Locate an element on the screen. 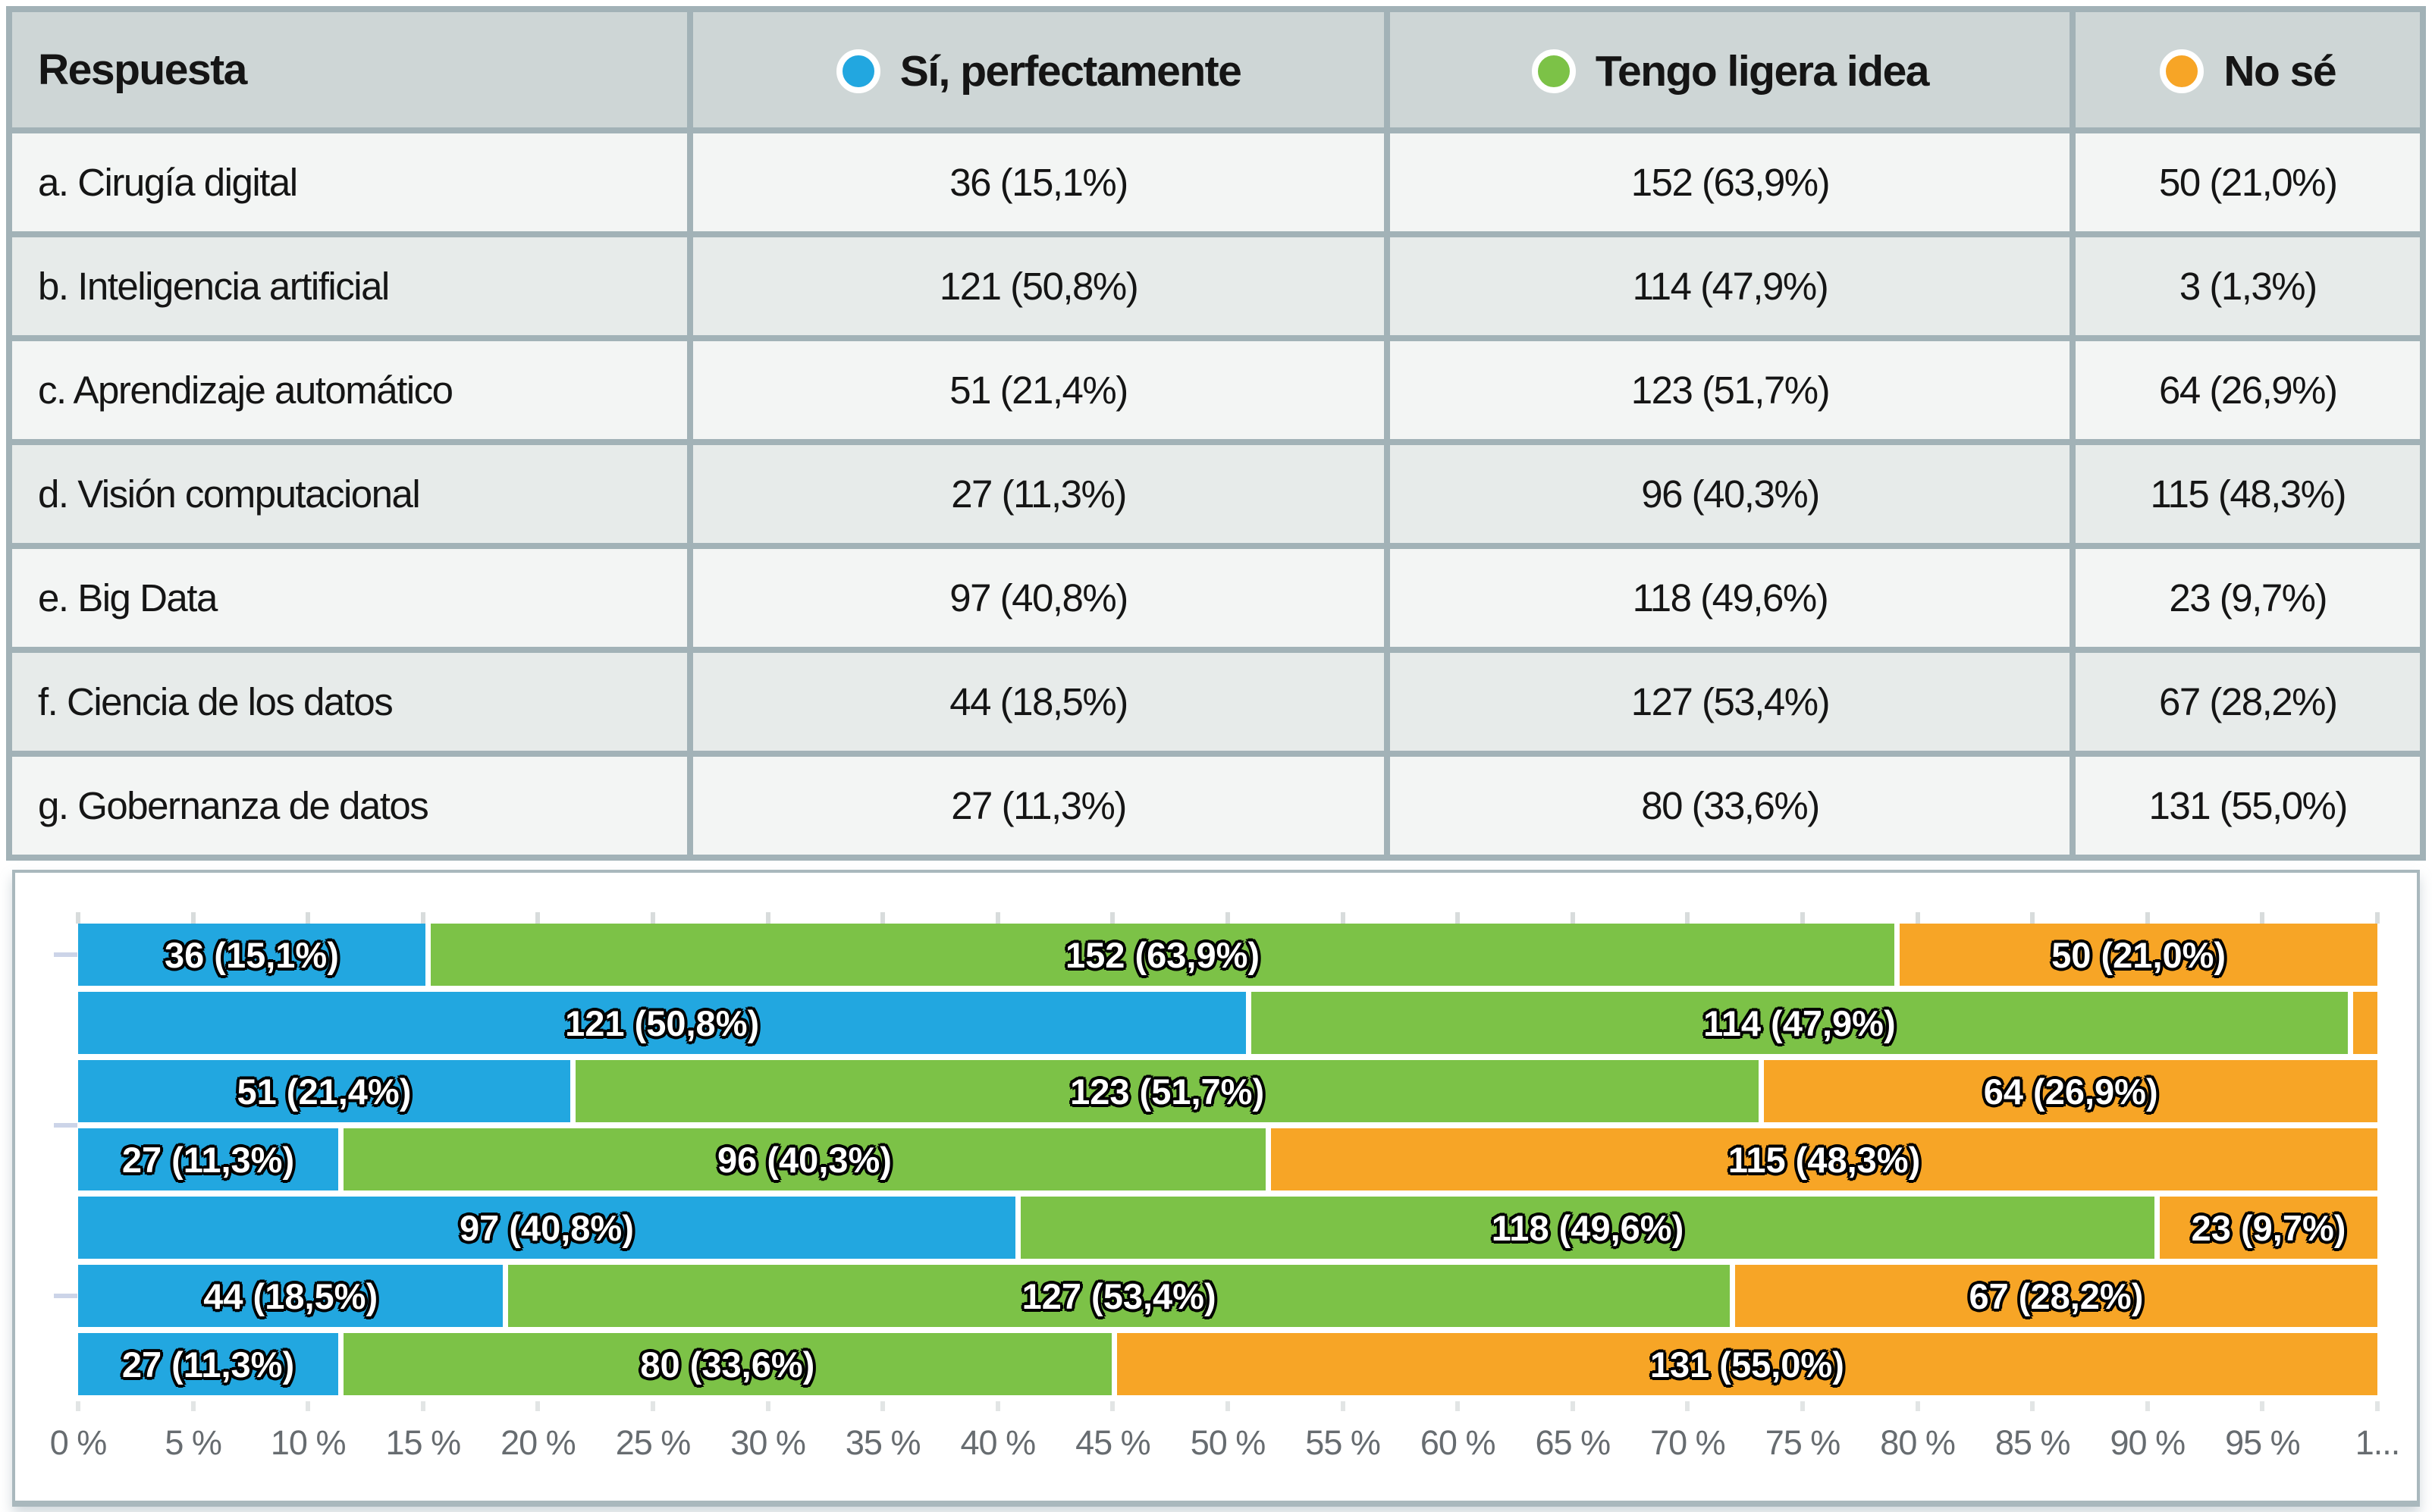 The height and width of the screenshot is (1512, 2432). bar-segment-ligera: 127 (53,4%) is located at coordinates (1116, 1296).